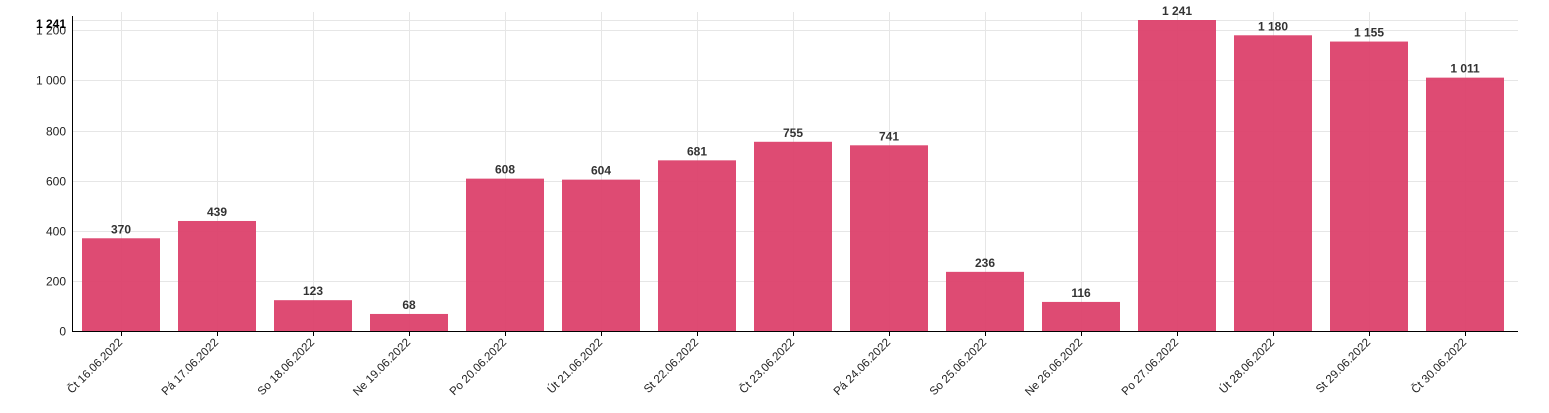 This screenshot has height=413, width=1549. I want to click on x-tick-label: Pá 24.06.2022, so click(862, 367).